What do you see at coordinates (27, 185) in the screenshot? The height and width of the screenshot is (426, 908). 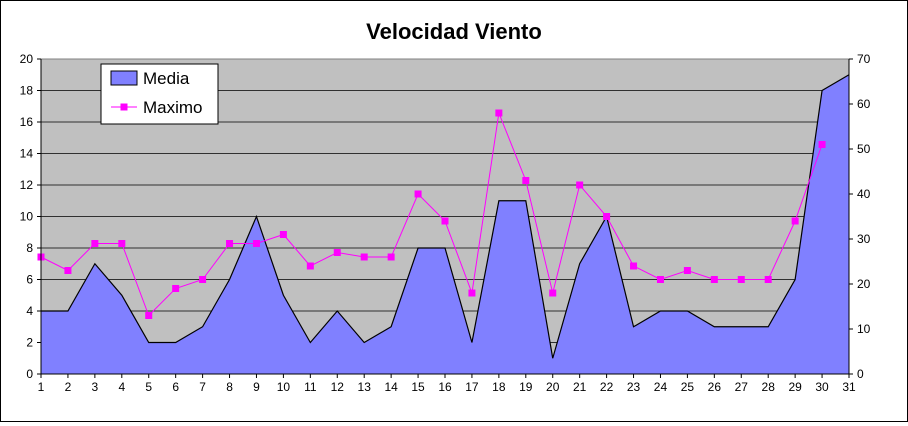 I see `left-tick-label-12: 12` at bounding box center [27, 185].